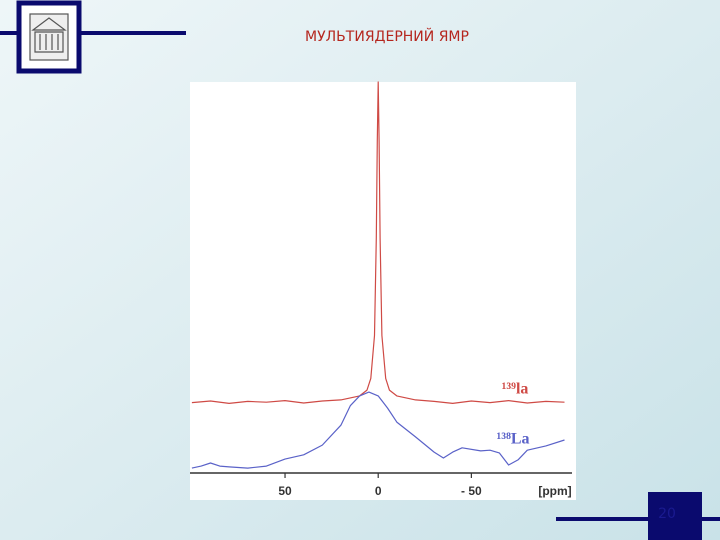  I want to click on slide-title: МУЛЬТИЯДЕРНИЙ ЯМР, so click(387, 36).